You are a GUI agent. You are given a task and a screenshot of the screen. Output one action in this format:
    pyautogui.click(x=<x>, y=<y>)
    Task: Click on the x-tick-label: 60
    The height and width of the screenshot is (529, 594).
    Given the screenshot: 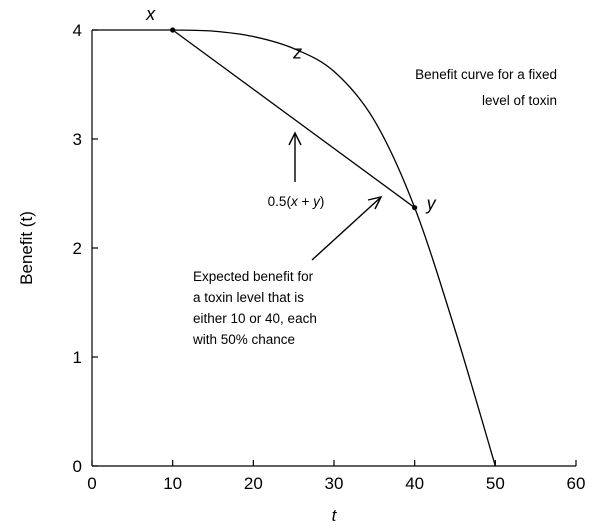 What is the action you would take?
    pyautogui.click(x=576, y=483)
    